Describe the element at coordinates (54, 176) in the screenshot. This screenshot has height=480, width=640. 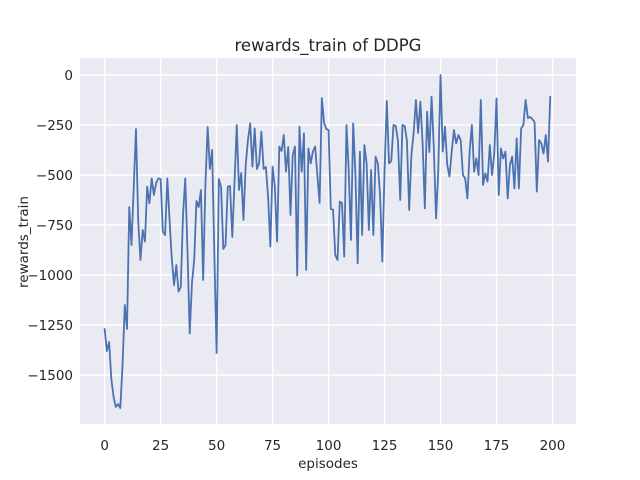
I see `y-tick-label: −500` at that location.